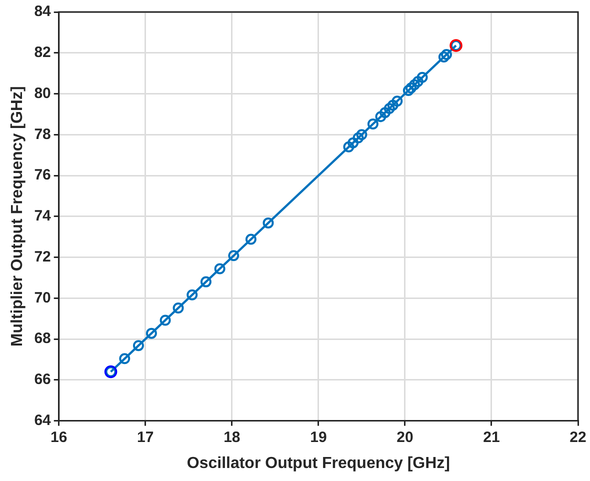 This screenshot has height=481, width=590. What do you see at coordinates (578, 437) in the screenshot?
I see `x-tick-label: 22` at bounding box center [578, 437].